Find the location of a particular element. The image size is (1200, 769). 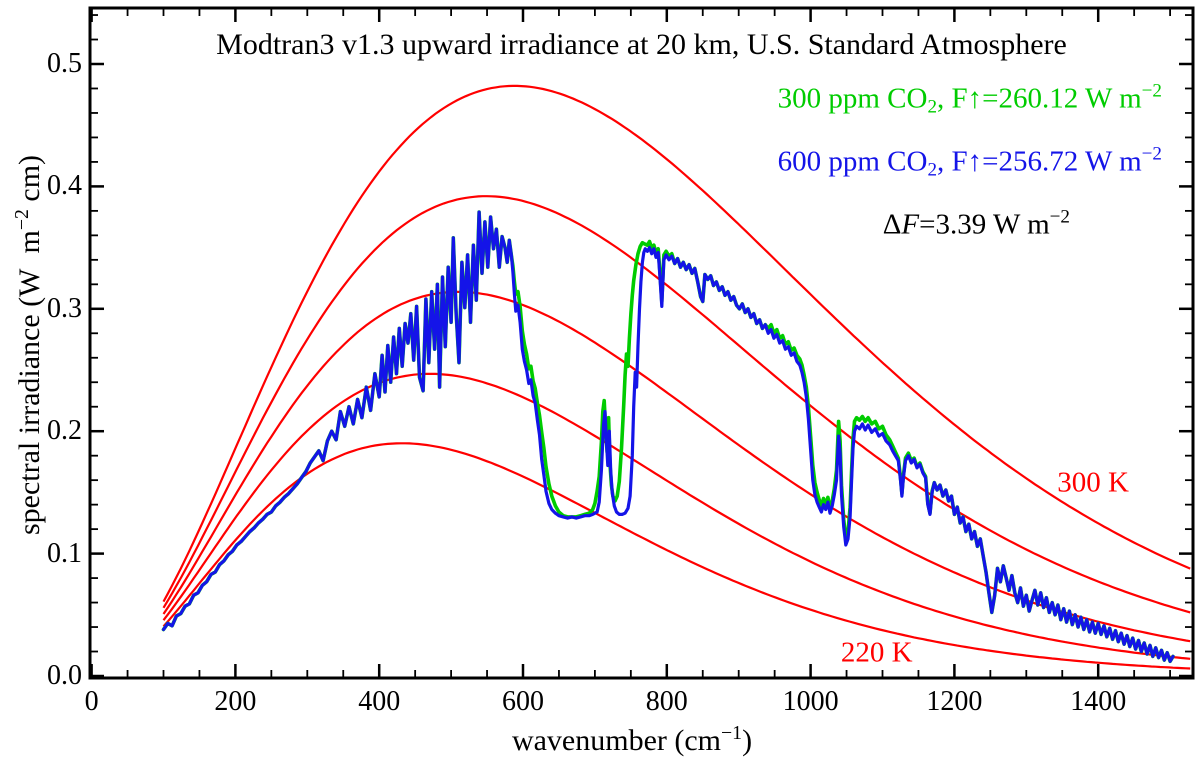

legend-600ppm-co2: 600 ppm CO2, F↑=256.72 W m−2 is located at coordinates (969, 162).